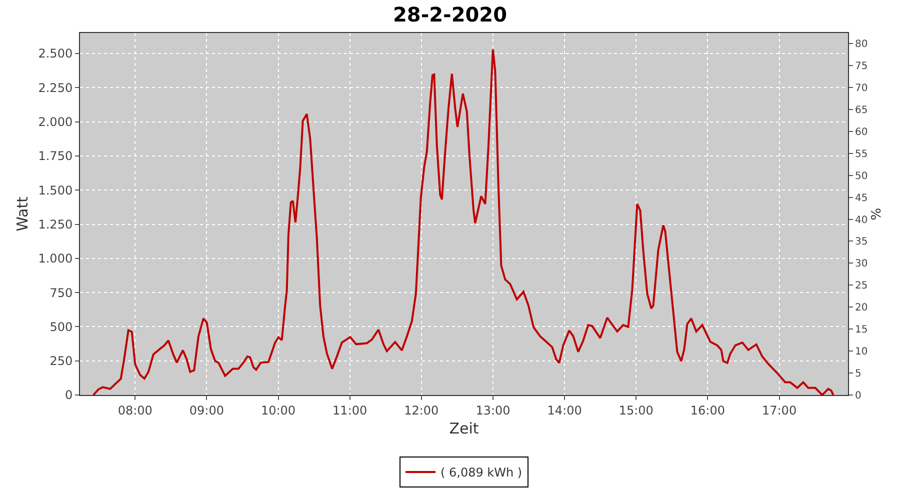 This screenshot has height=500, width=900. What do you see at coordinates (861, 132) in the screenshot?
I see `y2-tick-label: 60` at bounding box center [861, 132].